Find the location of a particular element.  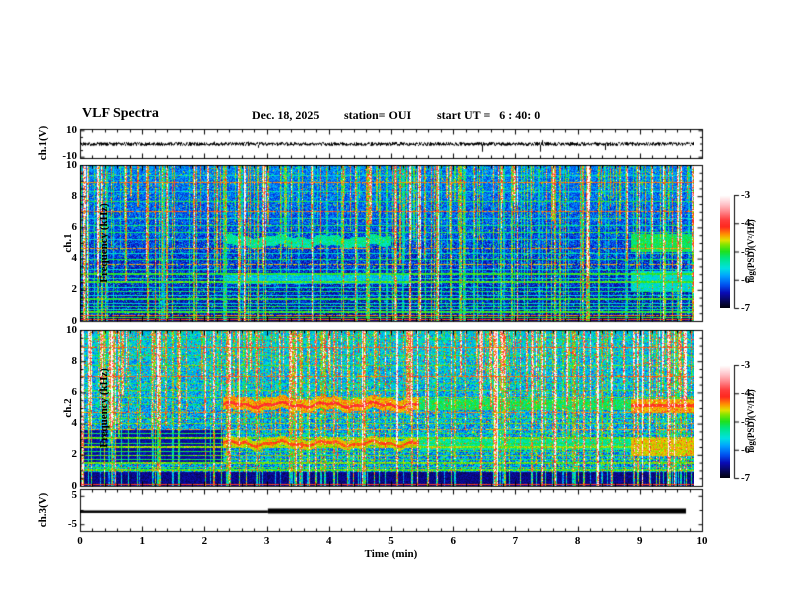

tick-label: 1 is located at coordinates (142, 541).